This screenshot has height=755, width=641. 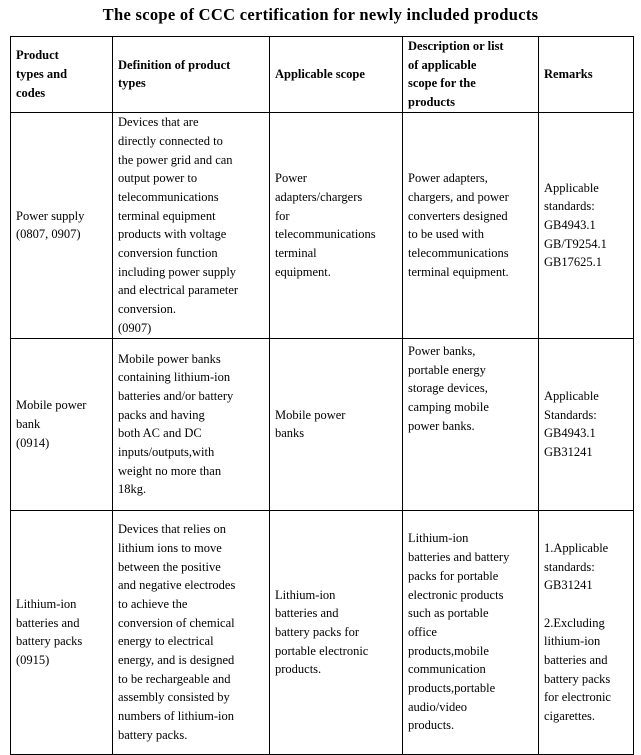 What do you see at coordinates (456, 46) in the screenshot?
I see `cell-line: Description or list` at bounding box center [456, 46].